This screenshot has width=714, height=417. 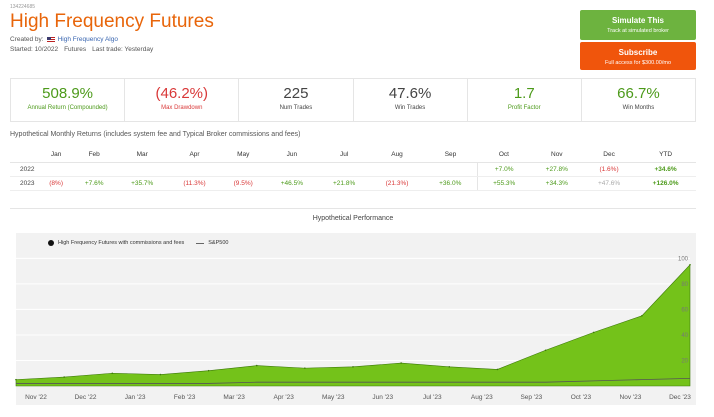 I want to click on month-cell: +34.3%, so click(x=556, y=183).